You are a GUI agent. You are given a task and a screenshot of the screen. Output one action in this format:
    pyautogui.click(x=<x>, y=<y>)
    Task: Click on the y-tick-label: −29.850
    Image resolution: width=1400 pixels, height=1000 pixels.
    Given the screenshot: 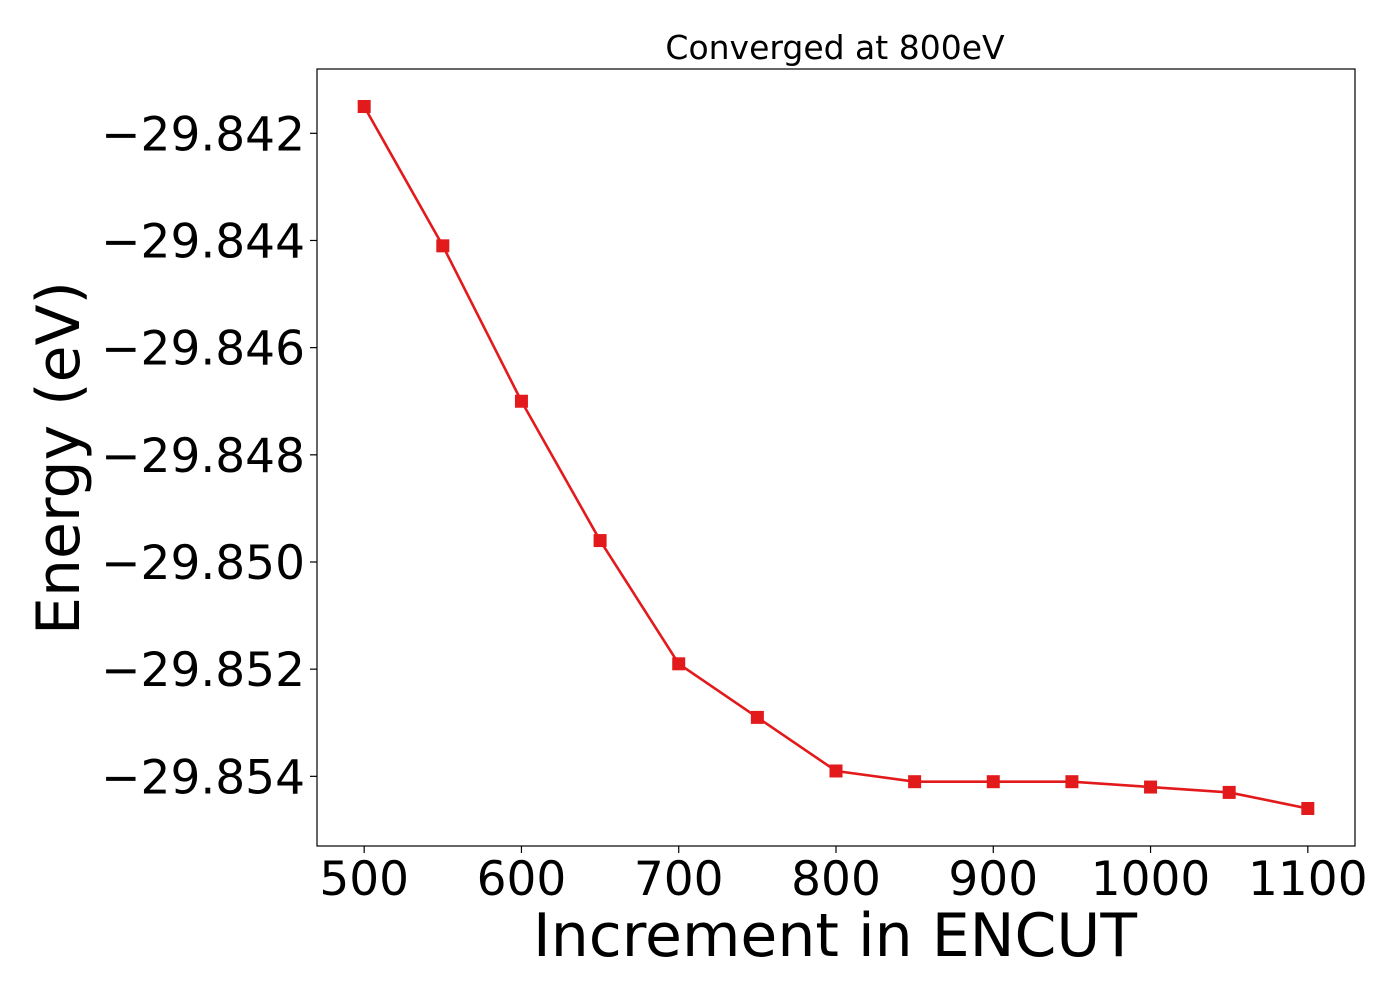 What is the action you would take?
    pyautogui.click(x=203, y=563)
    